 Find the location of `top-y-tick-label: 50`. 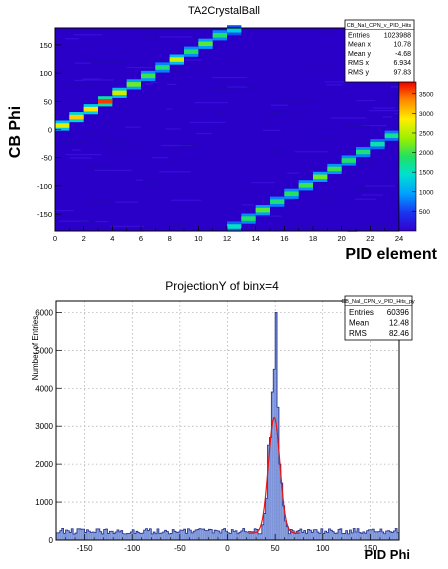

top-y-tick-label: 50 is located at coordinates (48, 101).